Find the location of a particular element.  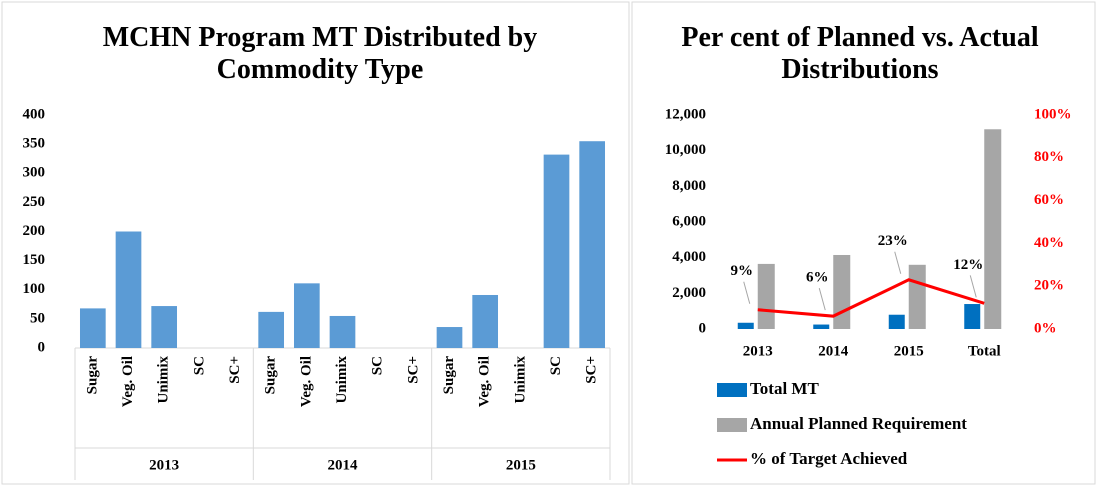

y-tick-label: 6,000 is located at coordinates (689, 221).